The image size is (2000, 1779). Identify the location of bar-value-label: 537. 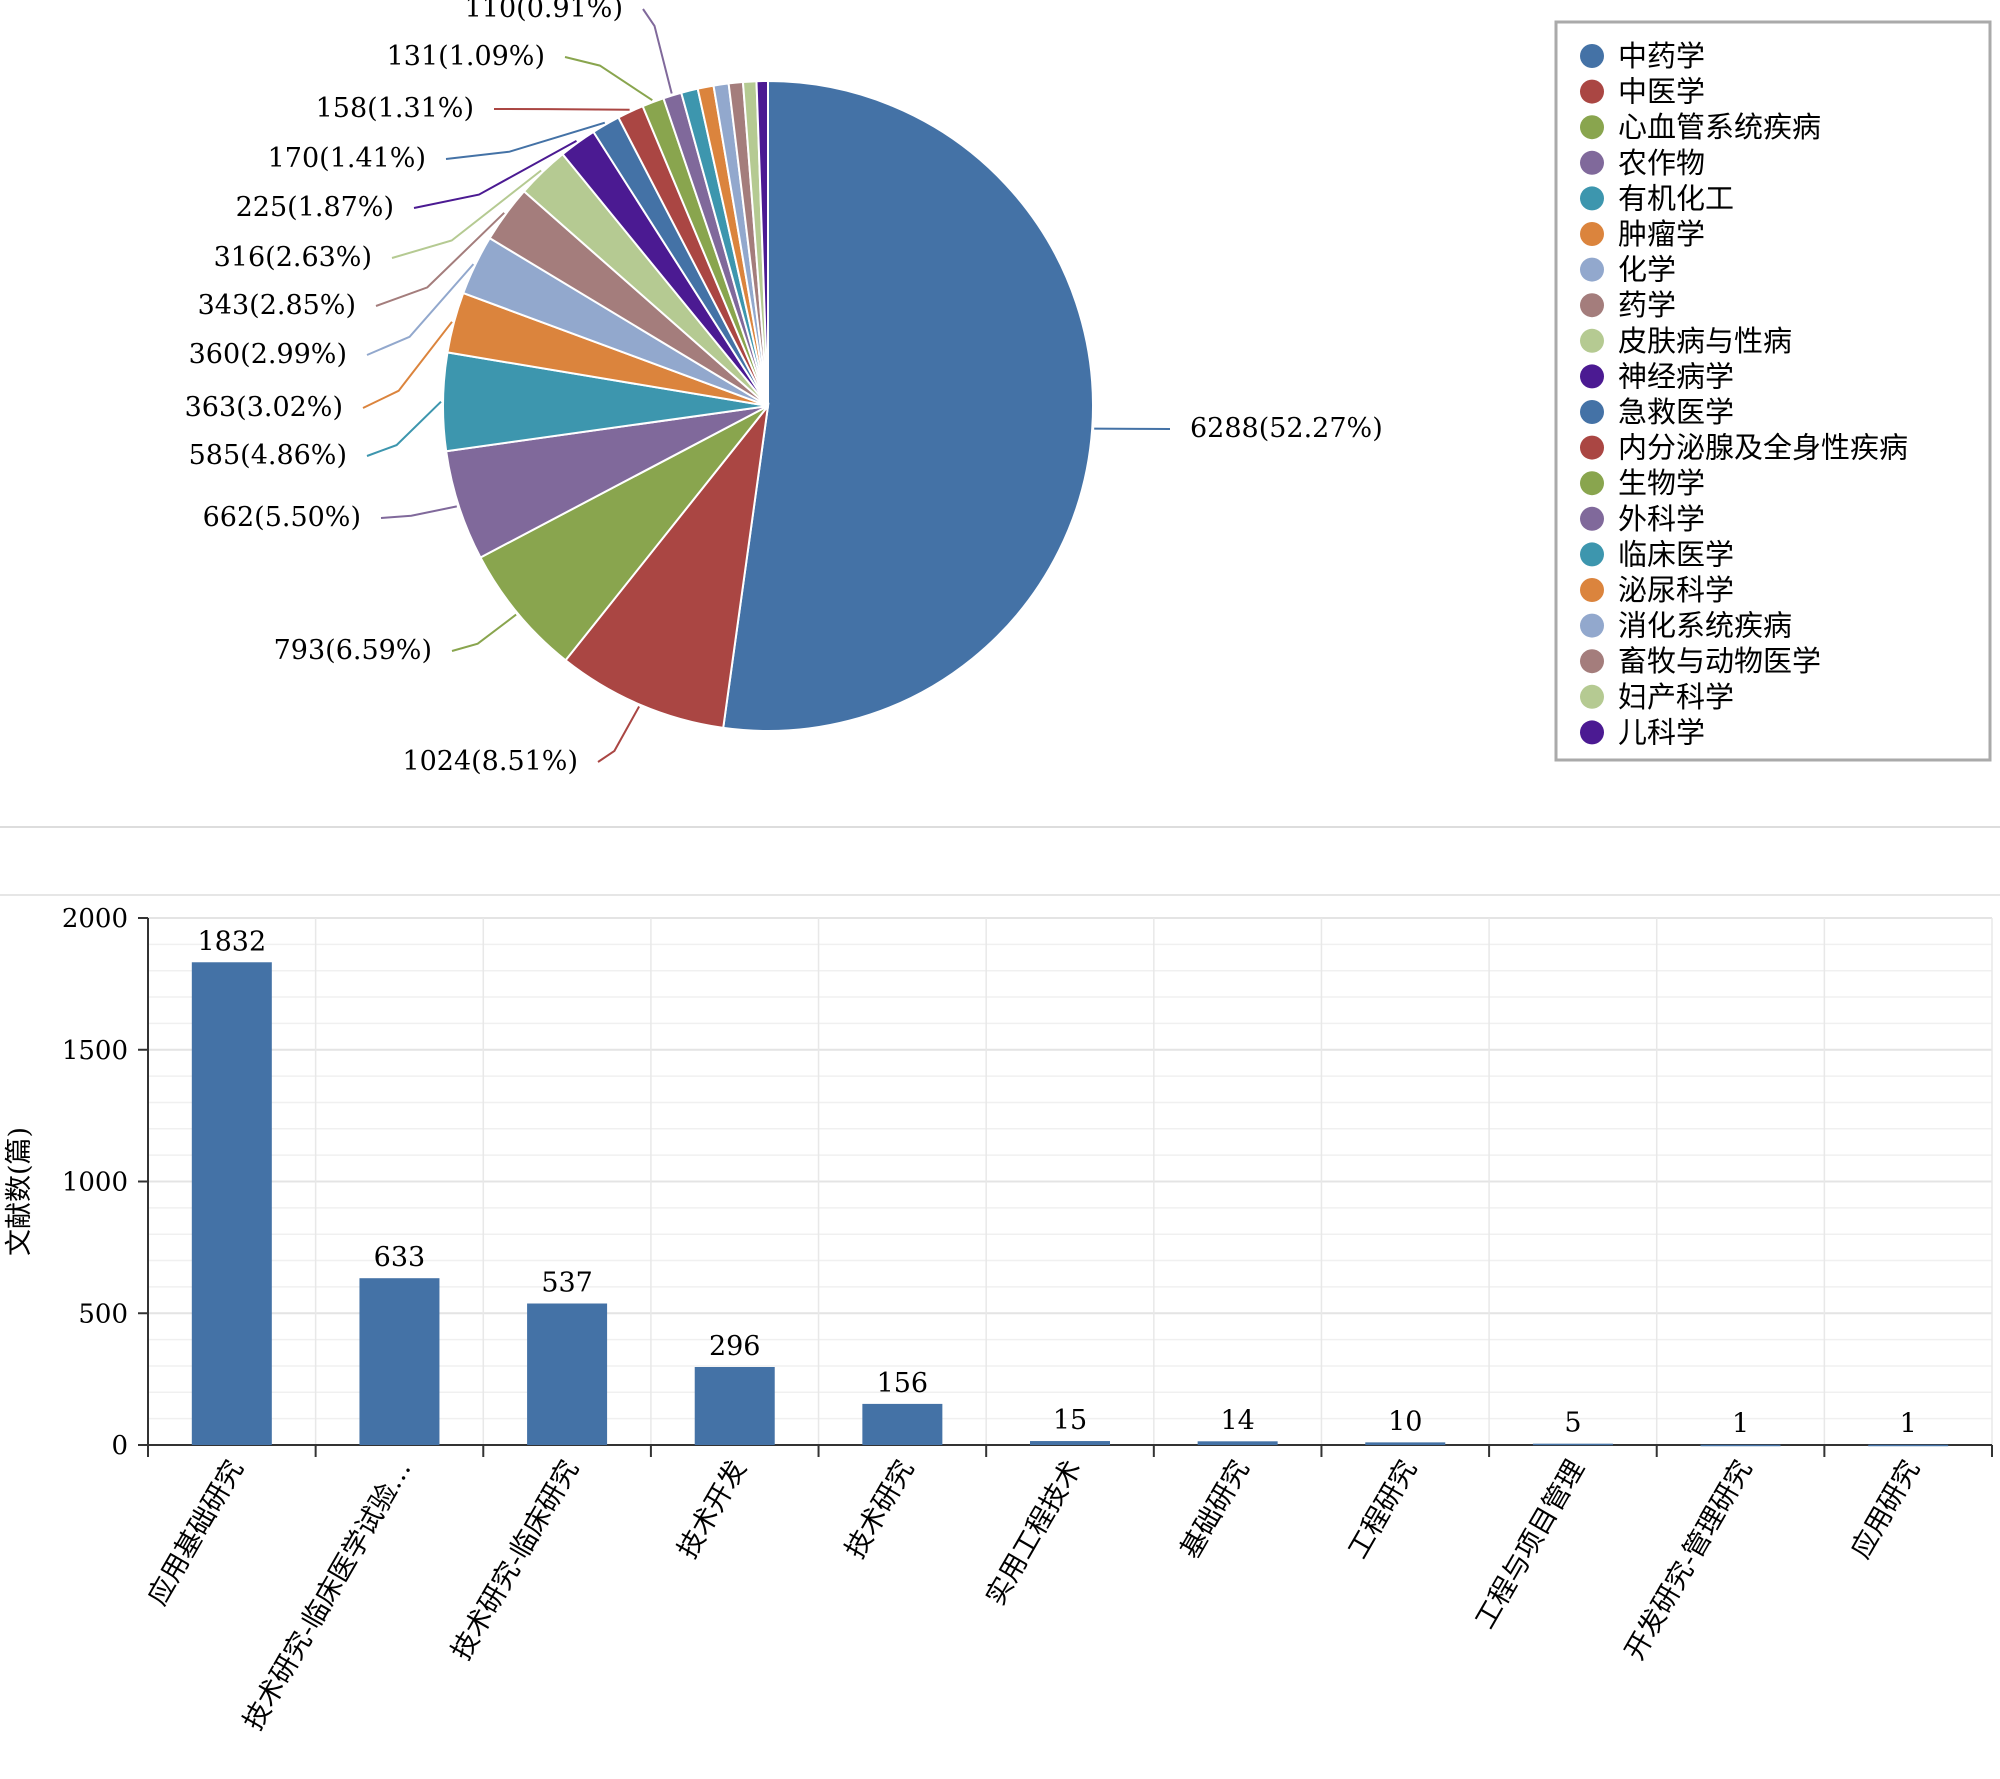
(567, 1283).